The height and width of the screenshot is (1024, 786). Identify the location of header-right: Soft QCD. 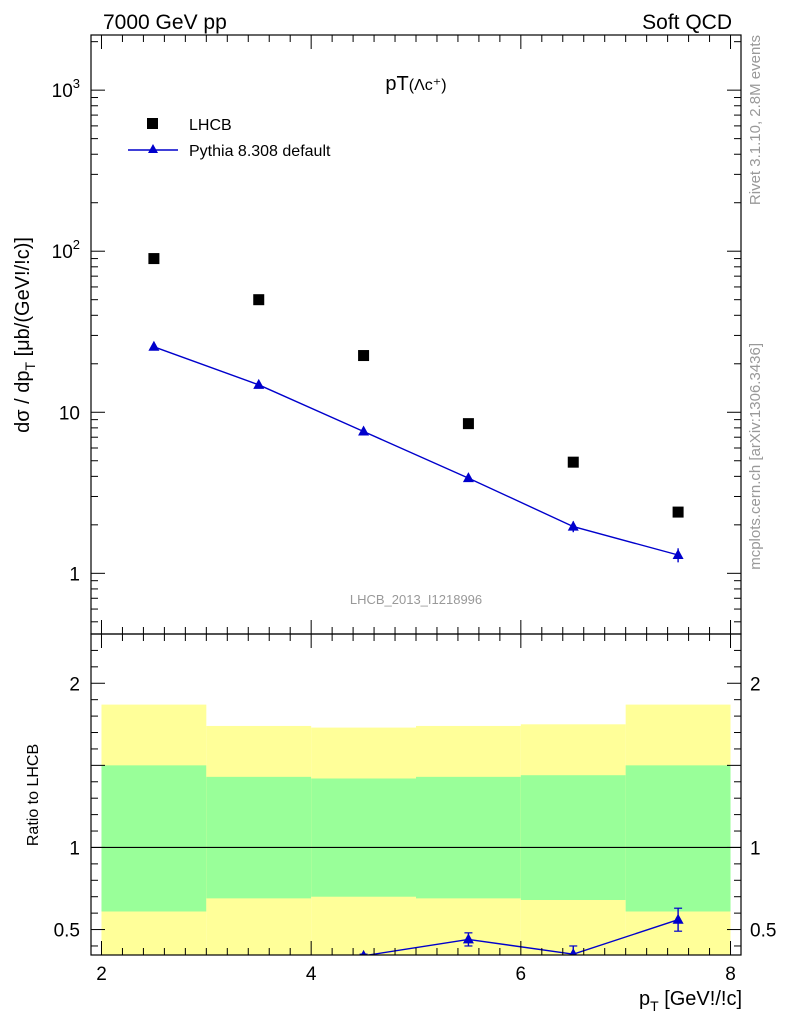
(687, 22).